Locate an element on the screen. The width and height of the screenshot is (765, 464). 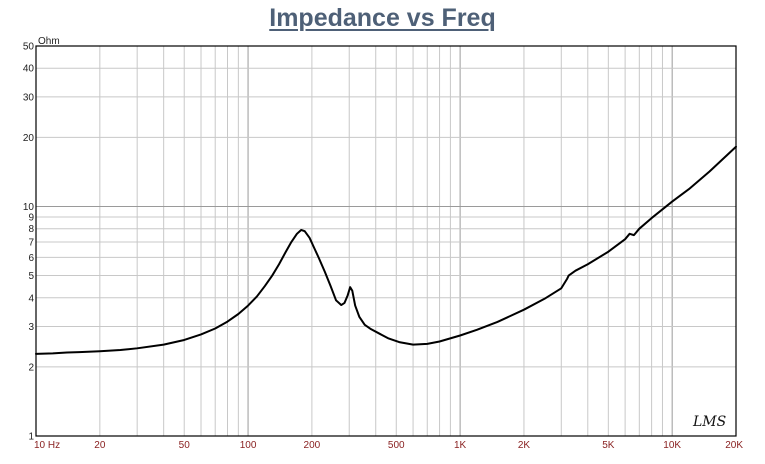
x-tick-label: 500 is located at coordinates (396, 445).